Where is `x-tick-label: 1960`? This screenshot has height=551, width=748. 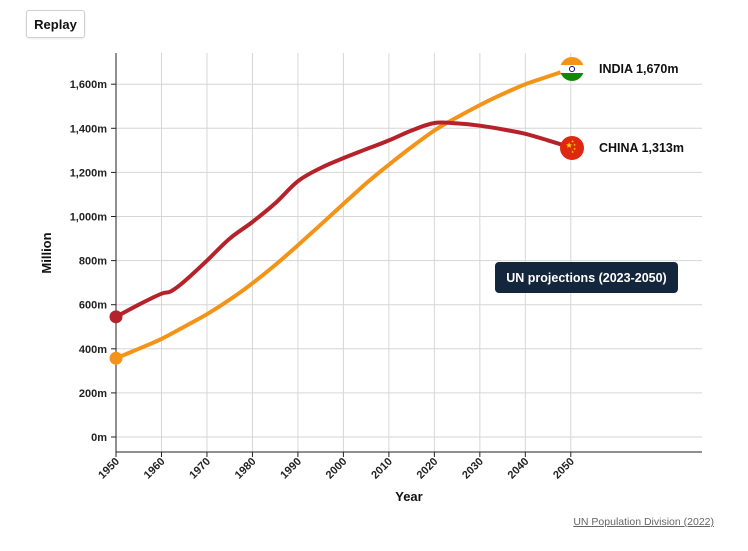
x-tick-label: 1960 is located at coordinates (155, 469).